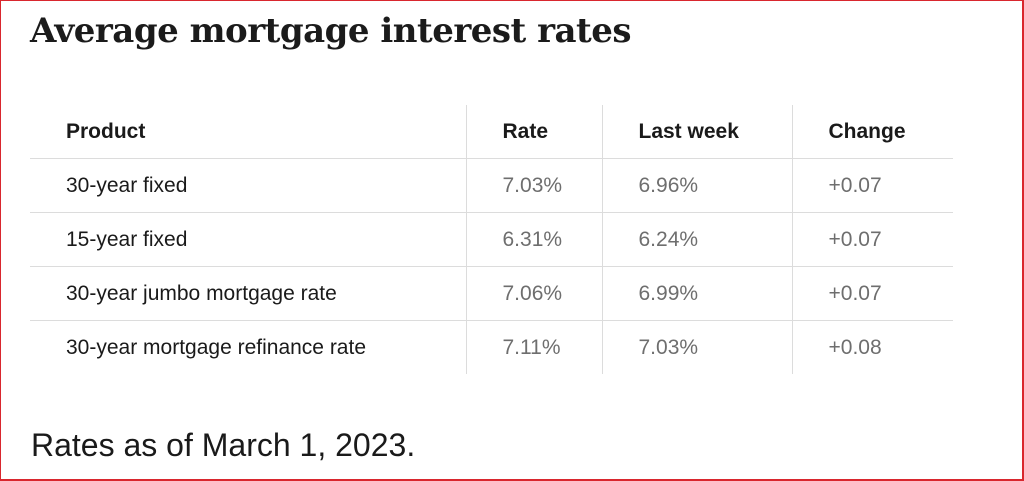  Describe the element at coordinates (248, 185) in the screenshot. I see `product-cell: 30-year fixed` at that location.